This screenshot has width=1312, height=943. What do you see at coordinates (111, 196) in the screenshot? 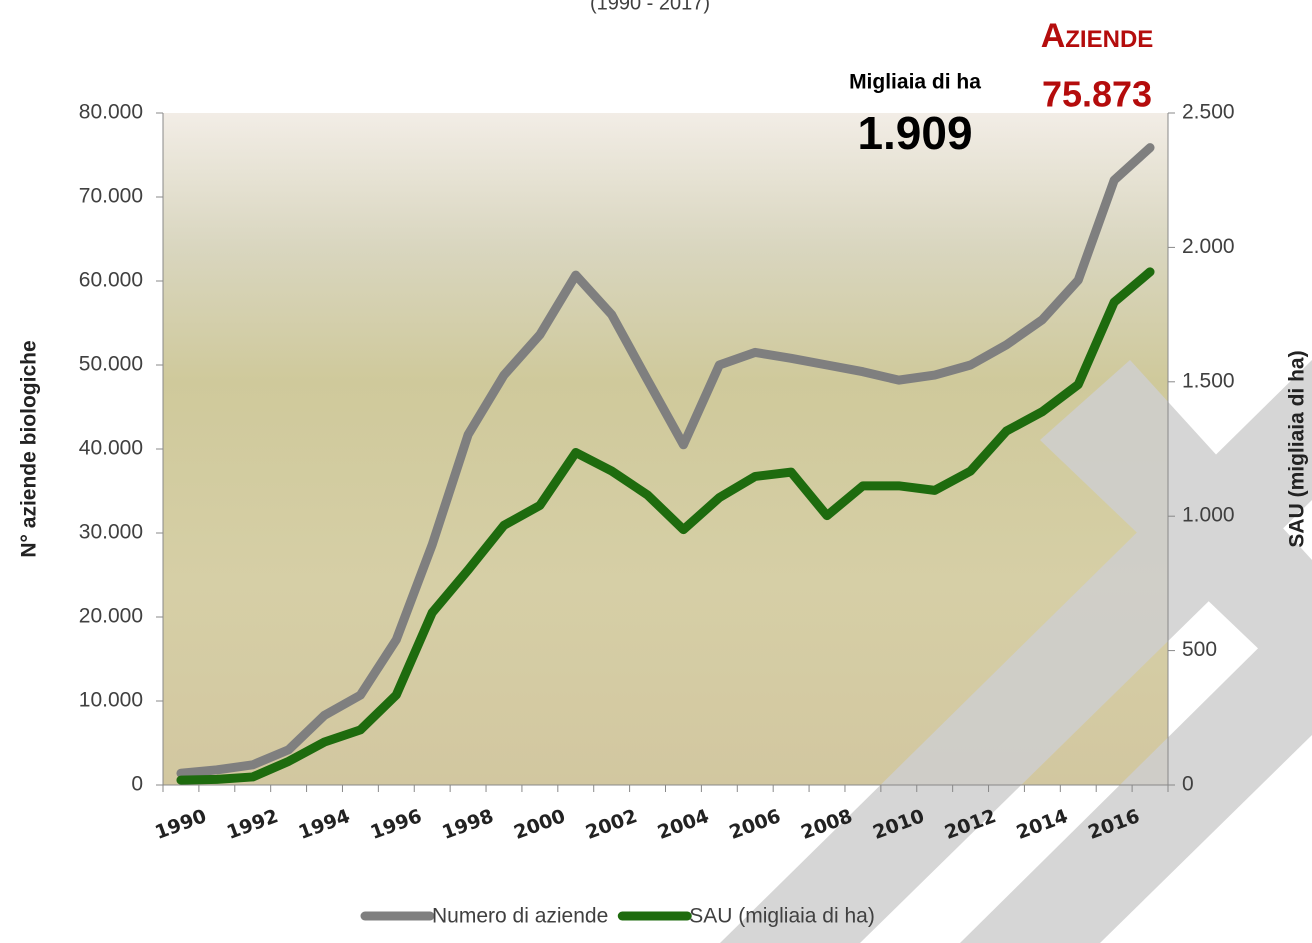
I see `y-tick-label: 70.000` at bounding box center [111, 196].